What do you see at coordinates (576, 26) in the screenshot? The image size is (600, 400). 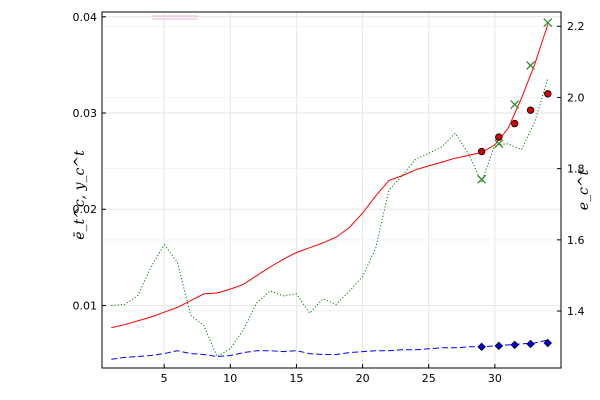 I see `y-right-tick-label: 2.2` at bounding box center [576, 26].